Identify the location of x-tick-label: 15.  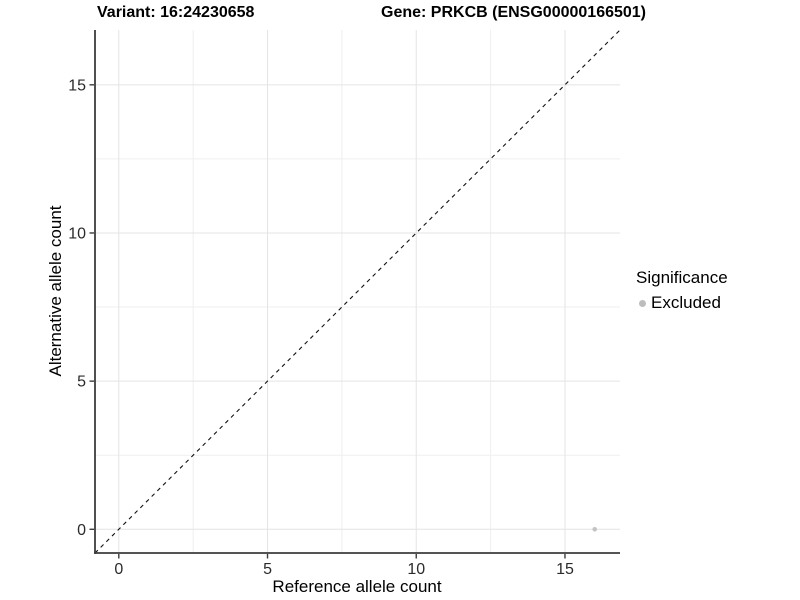
(565, 569).